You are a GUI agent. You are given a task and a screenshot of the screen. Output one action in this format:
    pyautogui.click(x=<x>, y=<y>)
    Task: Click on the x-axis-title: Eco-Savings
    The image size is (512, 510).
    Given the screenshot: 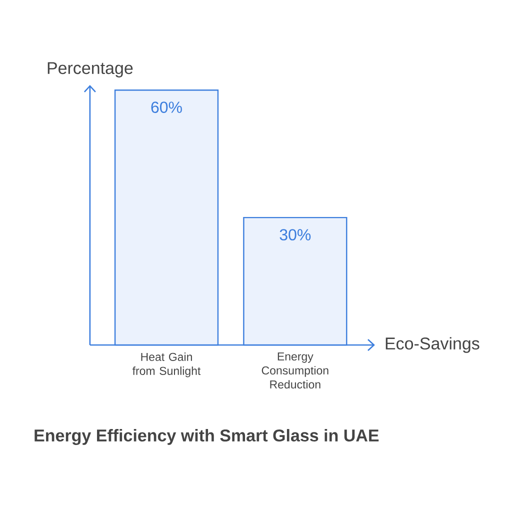 What is the action you would take?
    pyautogui.click(x=433, y=345)
    